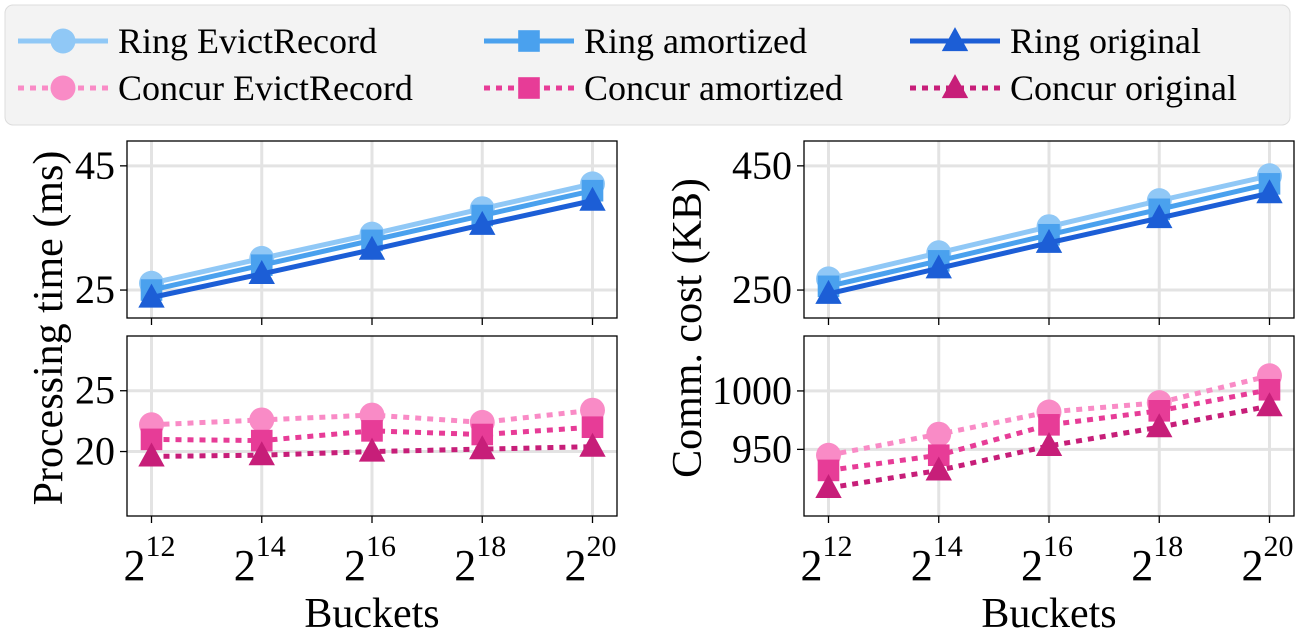  What do you see at coordinates (688, 328) in the screenshot?
I see `y-axis-label: Comm. cost (KB)` at bounding box center [688, 328].